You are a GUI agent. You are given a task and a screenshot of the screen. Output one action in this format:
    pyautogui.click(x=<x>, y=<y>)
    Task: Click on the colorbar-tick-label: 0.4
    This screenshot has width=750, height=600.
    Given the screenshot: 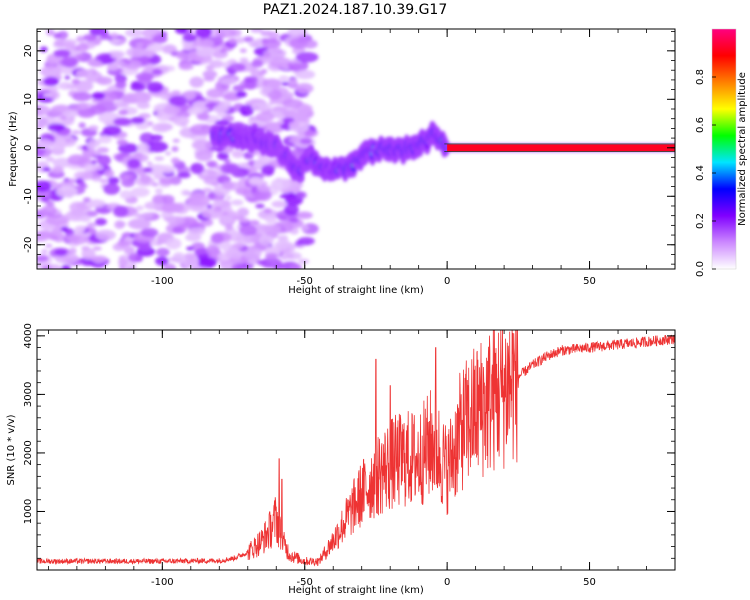 What is the action you would take?
    pyautogui.click(x=700, y=173)
    